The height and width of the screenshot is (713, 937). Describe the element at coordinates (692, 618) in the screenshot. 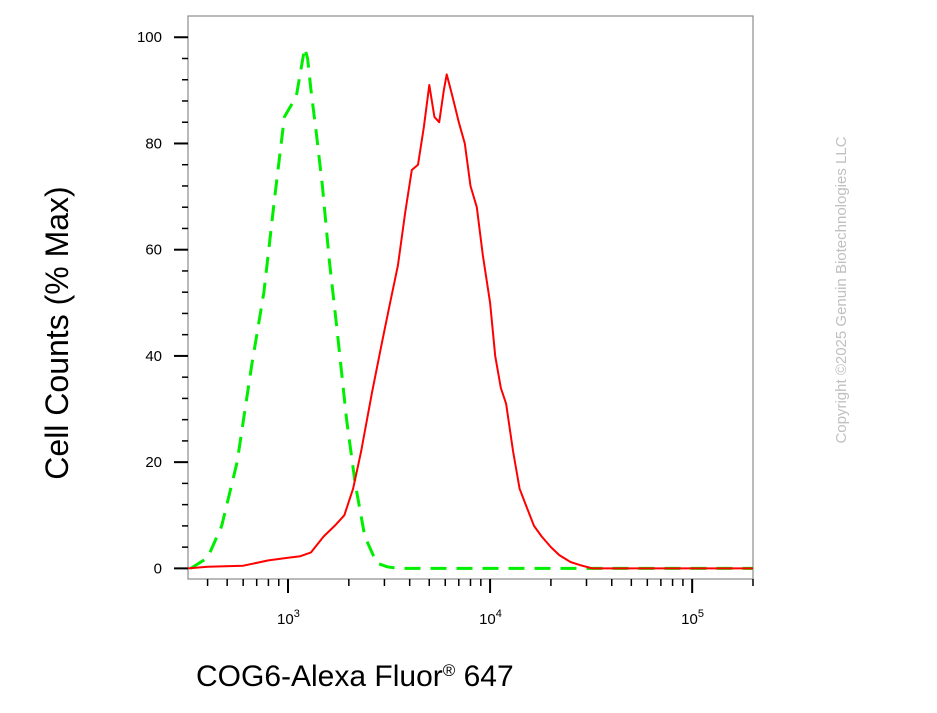

I see `x-tick-label: 10⁵` at that location.